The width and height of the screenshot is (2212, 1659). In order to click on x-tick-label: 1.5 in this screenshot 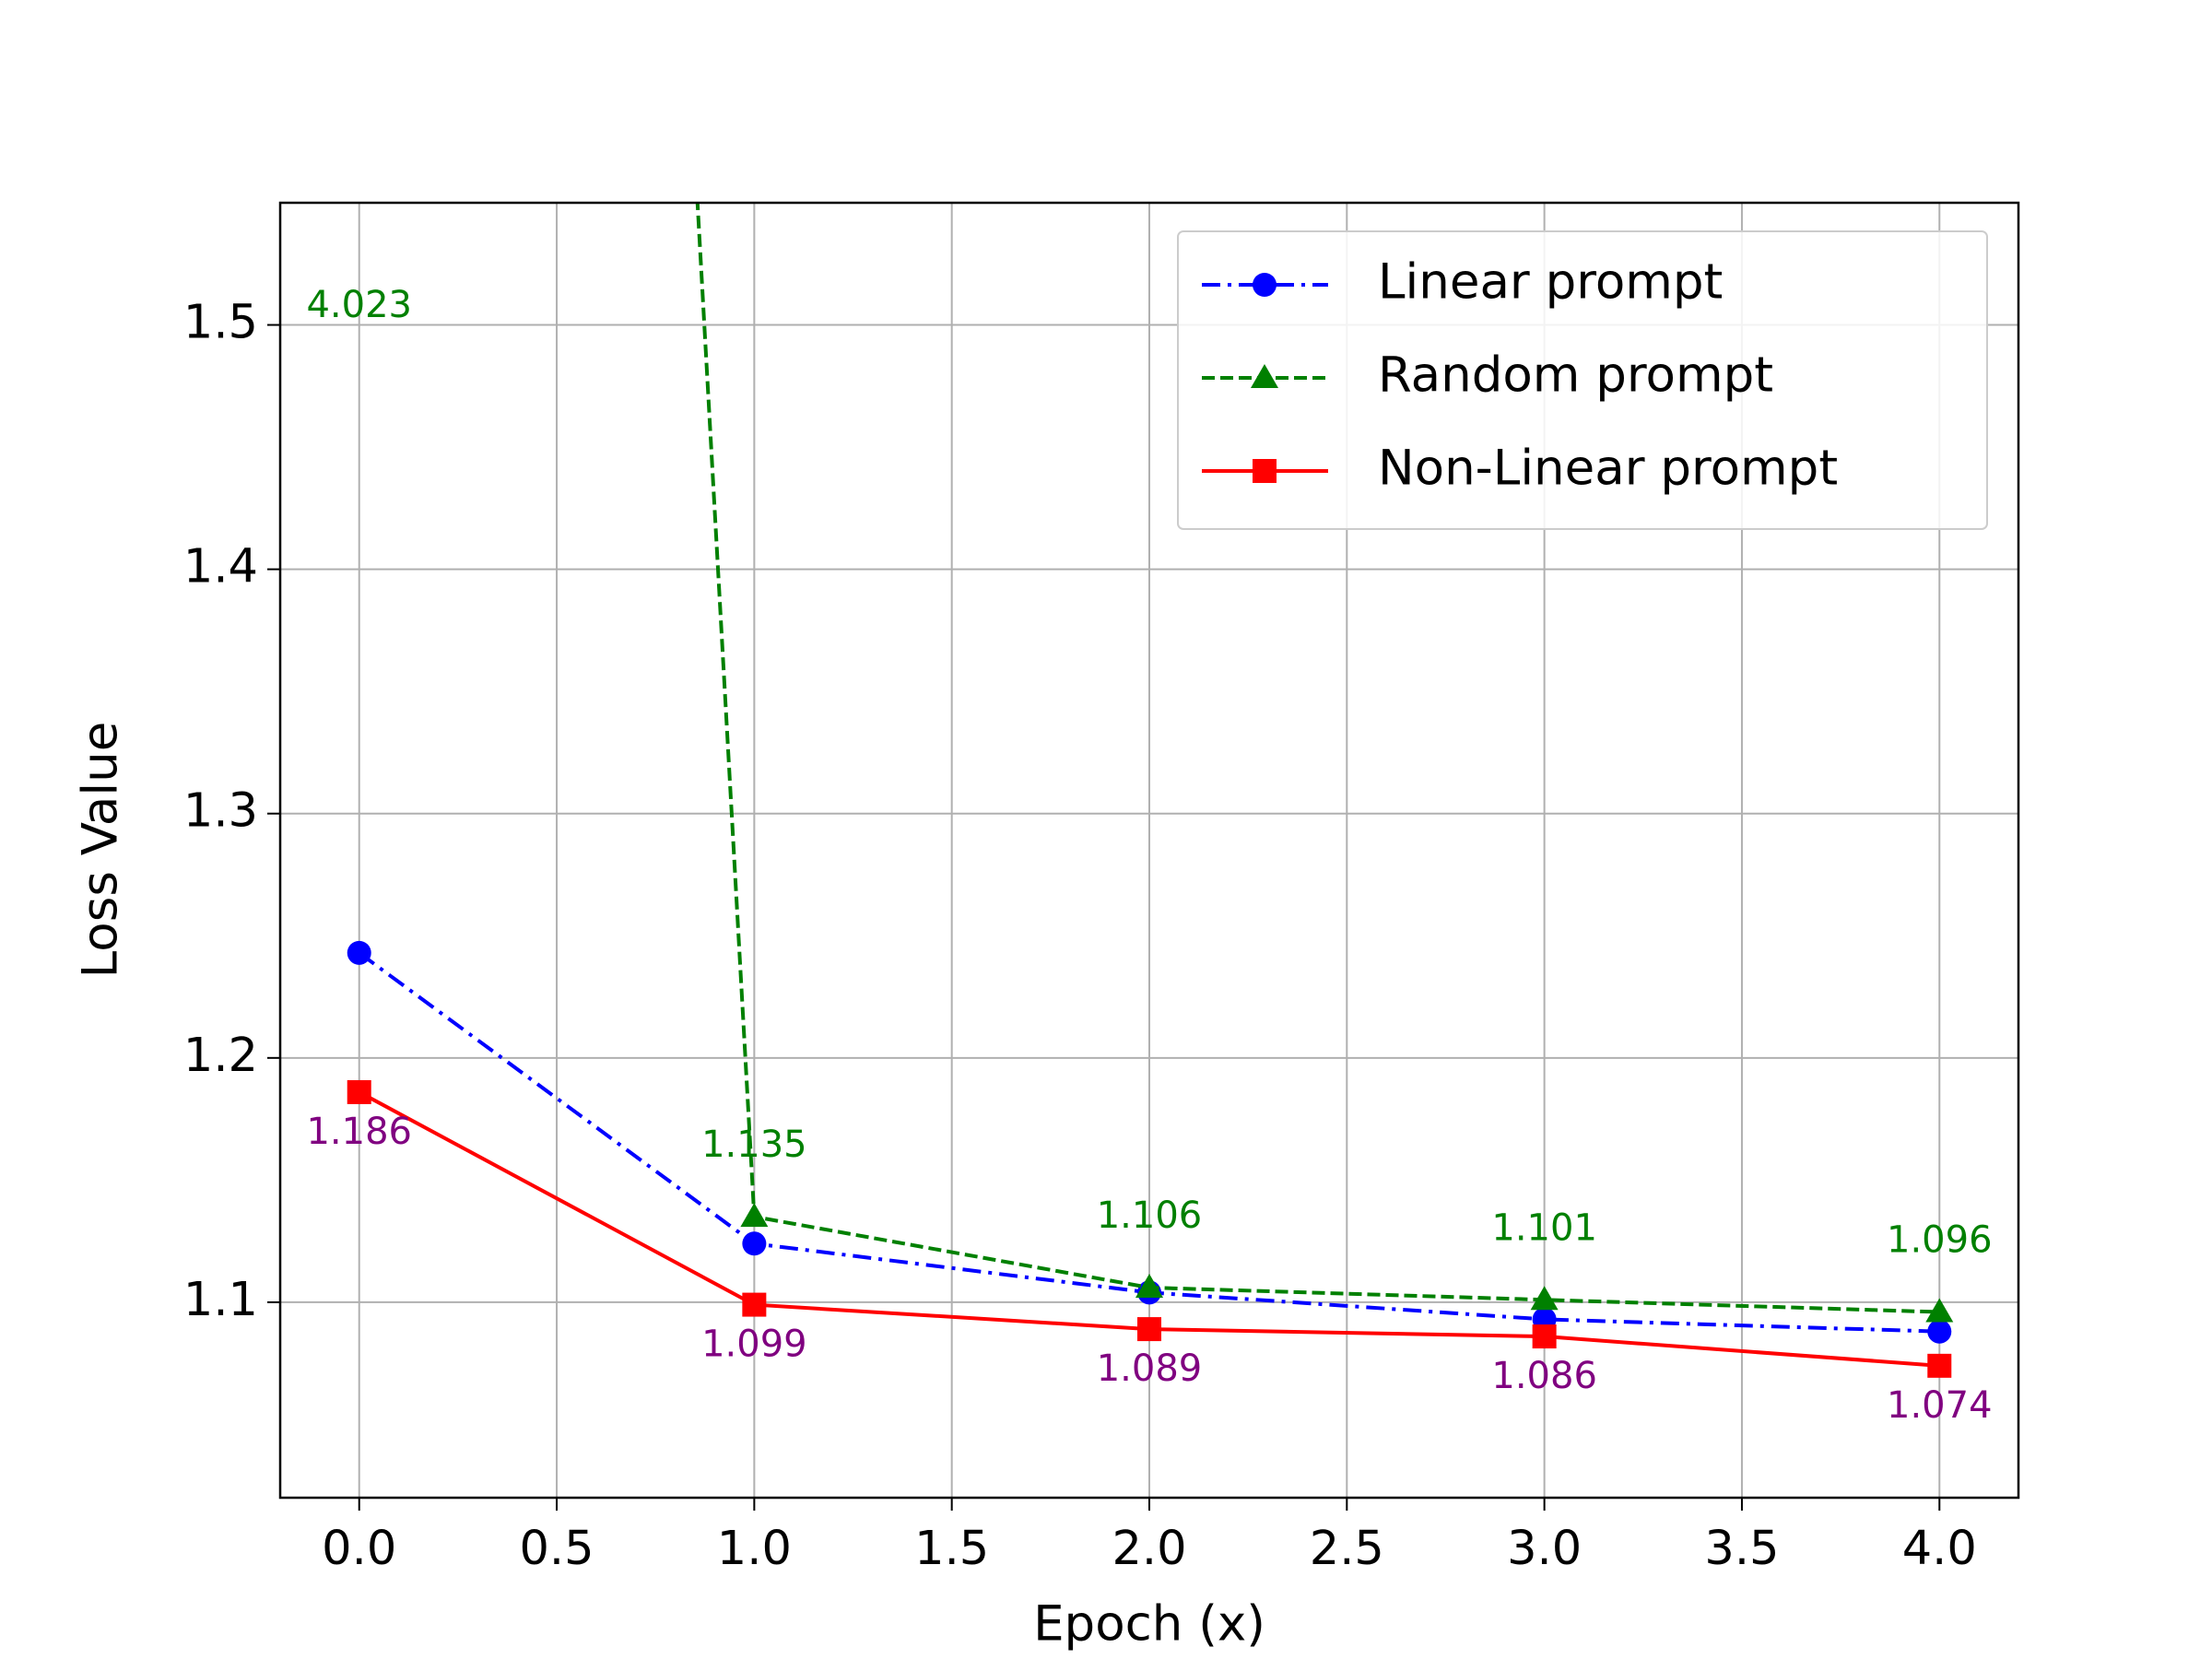, I will do `click(951, 1549)`.